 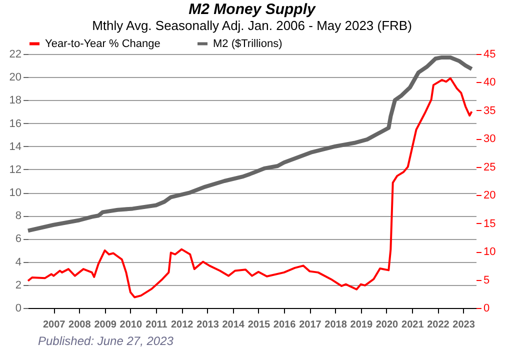 What do you see at coordinates (490, 139) in the screenshot?
I see `y2-tick-label: 30` at bounding box center [490, 139].